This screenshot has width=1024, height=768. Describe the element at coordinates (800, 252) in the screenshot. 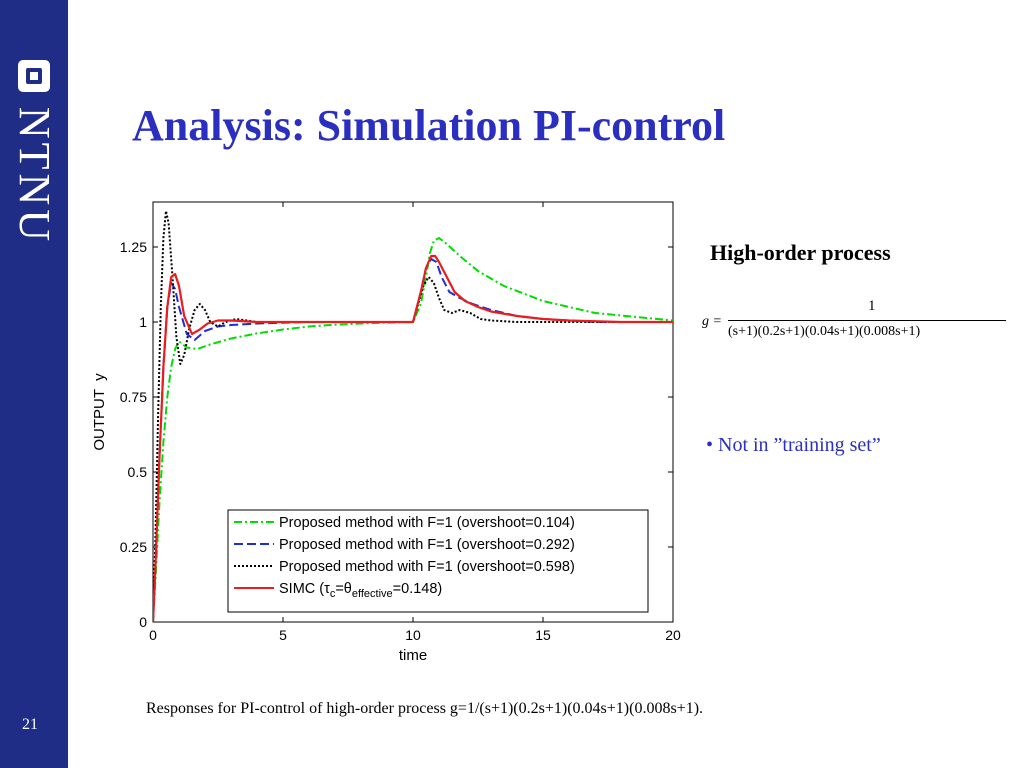

I see `process-heading: High-order process` at that location.